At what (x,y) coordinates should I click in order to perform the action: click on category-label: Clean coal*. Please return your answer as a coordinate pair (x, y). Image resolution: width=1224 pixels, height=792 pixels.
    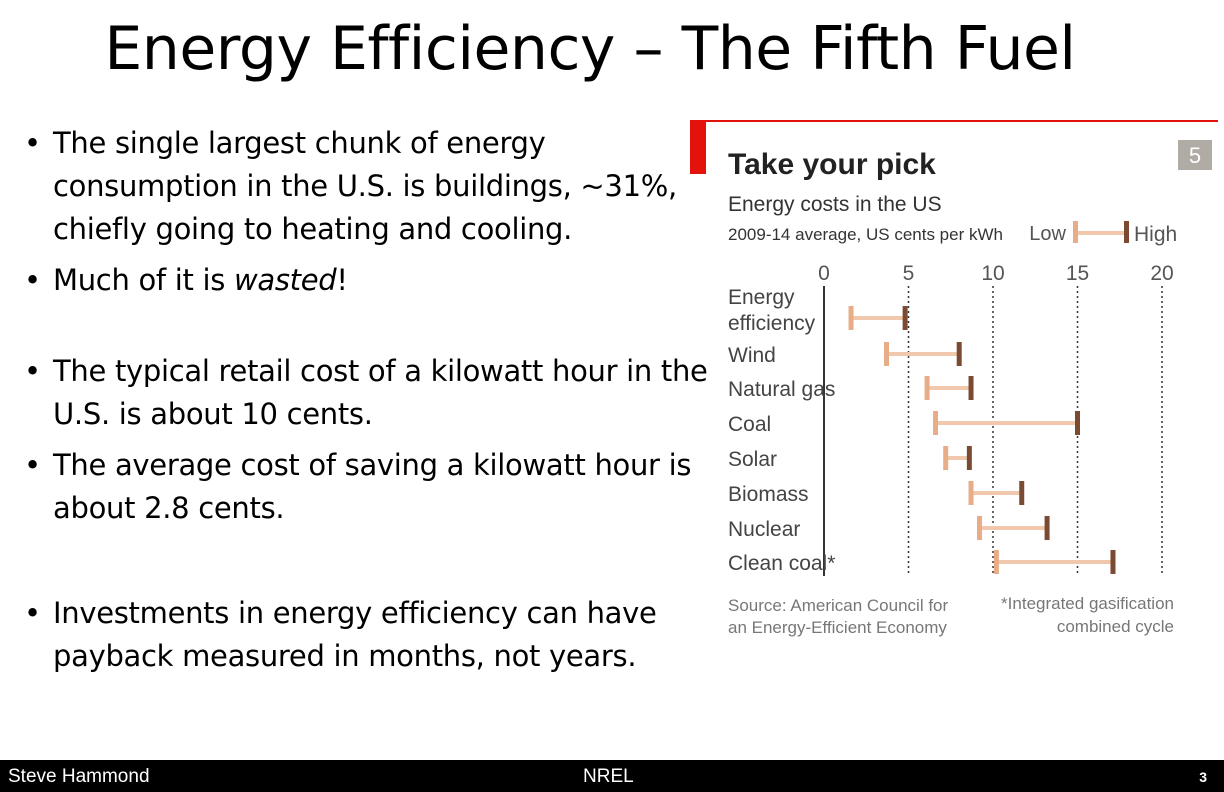
    Looking at the image, I should click on (781, 563).